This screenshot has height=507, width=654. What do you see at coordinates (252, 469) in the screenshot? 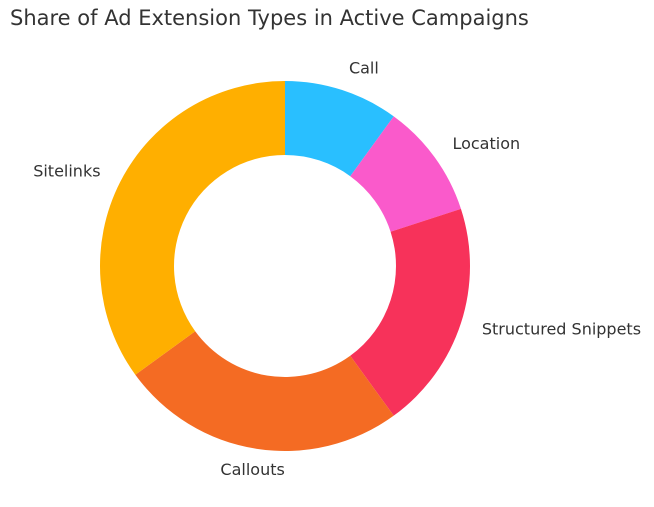
I see `label-callouts: Callouts` at bounding box center [252, 469].